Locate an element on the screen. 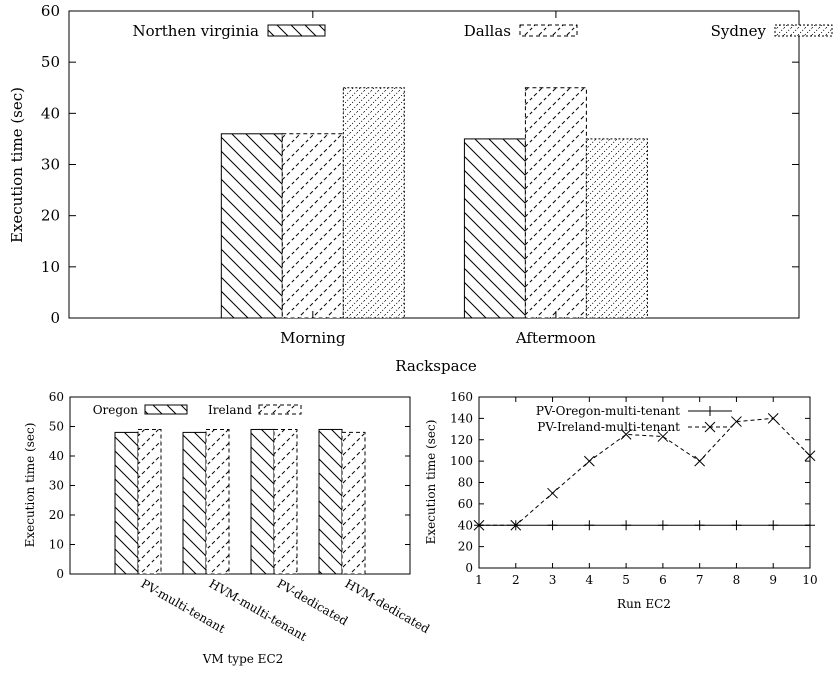 The image size is (835, 673). y-axis: 0 20 40 60 80 100 120 140 160 is located at coordinates (630, 482).